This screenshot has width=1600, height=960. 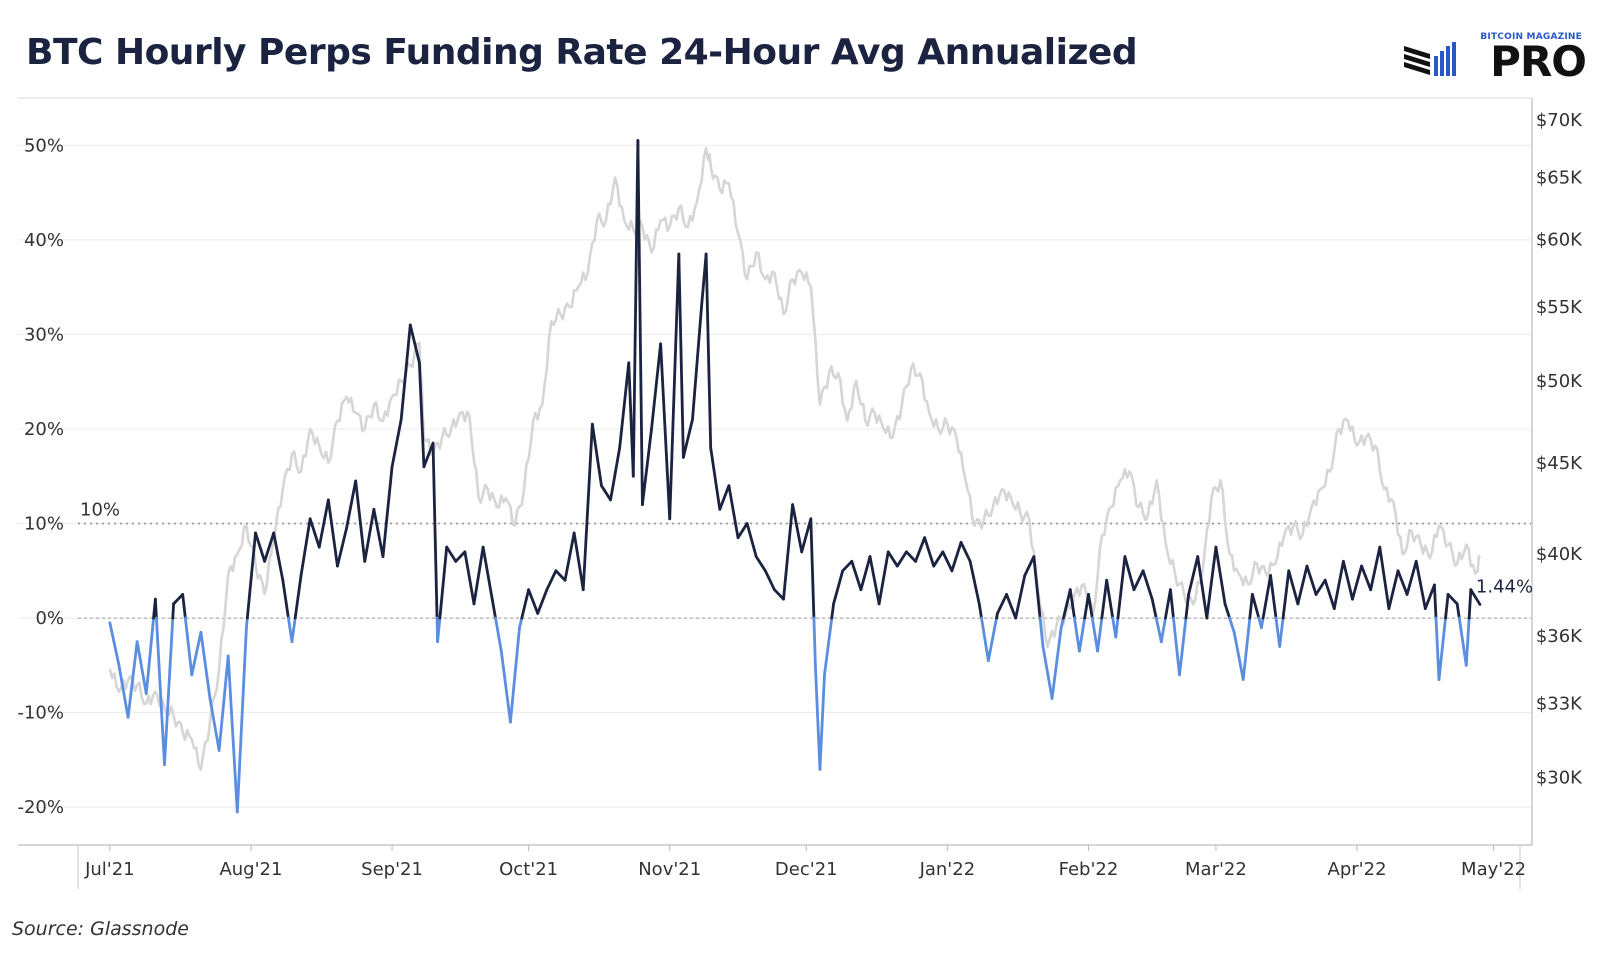 What do you see at coordinates (1559, 463) in the screenshot?
I see `y-tick-label-right: $45K` at bounding box center [1559, 463].